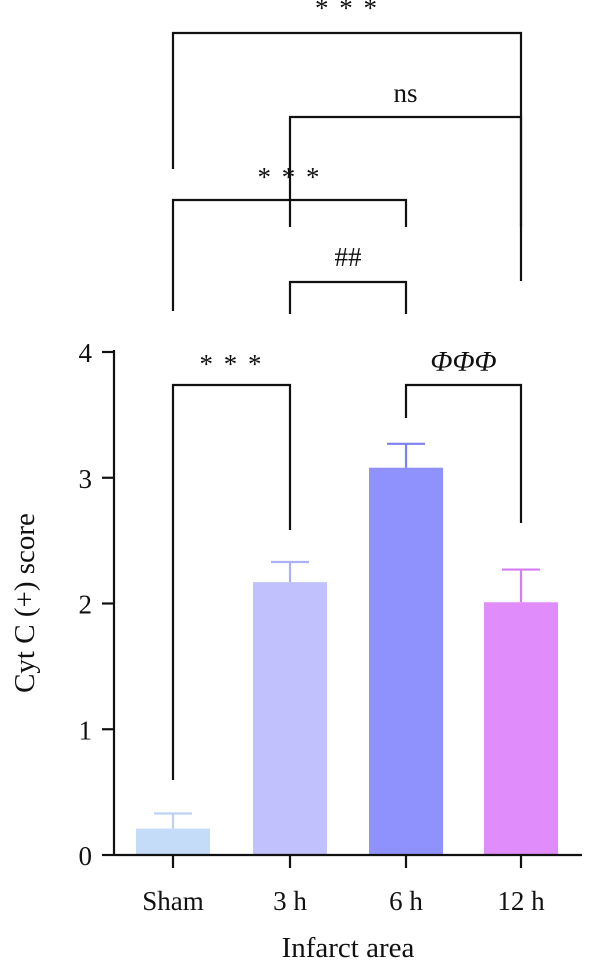 The height and width of the screenshot is (963, 600). I want to click on y-tick-label: 1, so click(86, 730).